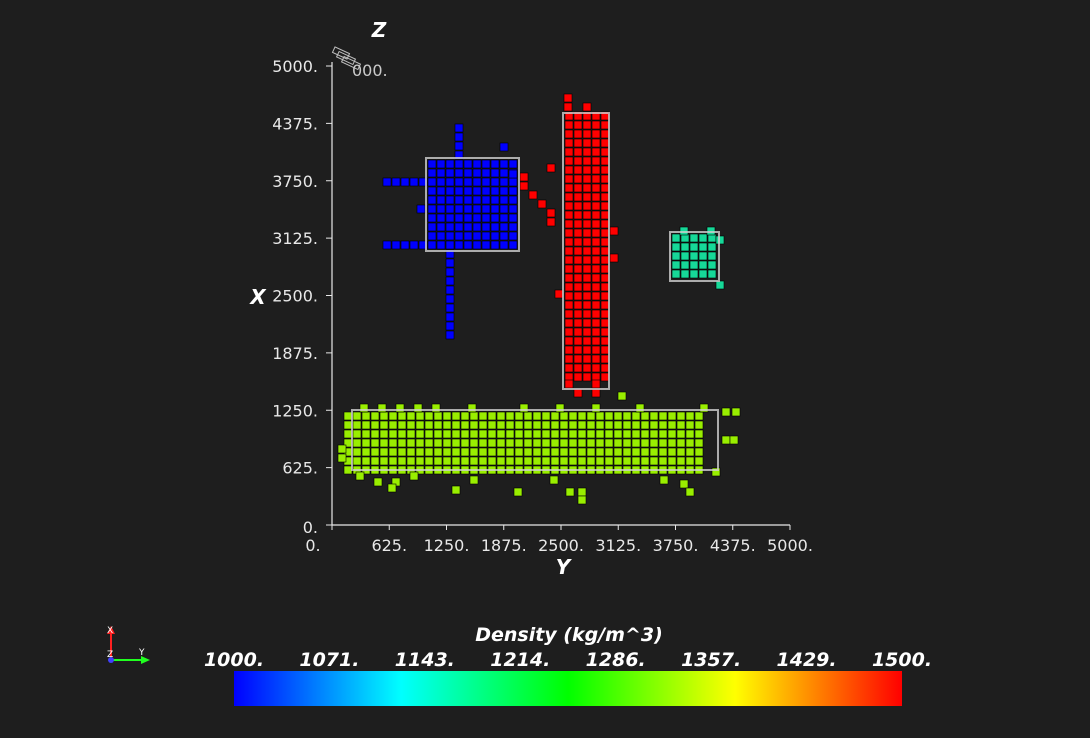 The image size is (1090, 738). What do you see at coordinates (312, 545) in the screenshot?
I see `x-tick-label: 0.` at bounding box center [312, 545].